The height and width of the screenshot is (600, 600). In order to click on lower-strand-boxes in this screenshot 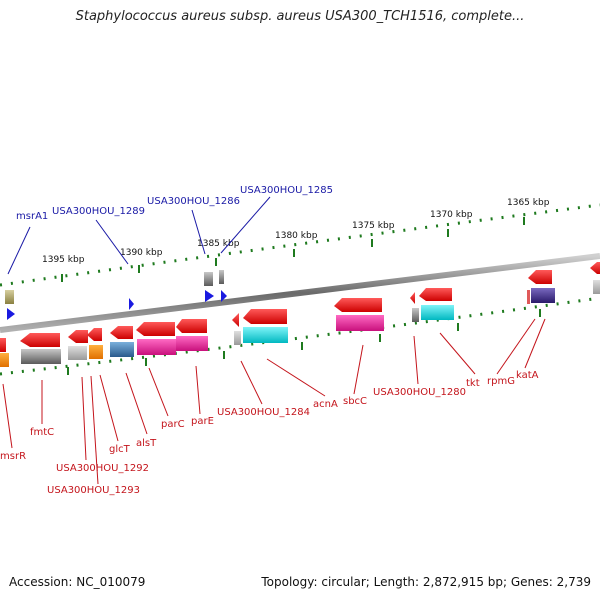, I will do `click(300, 323)`.